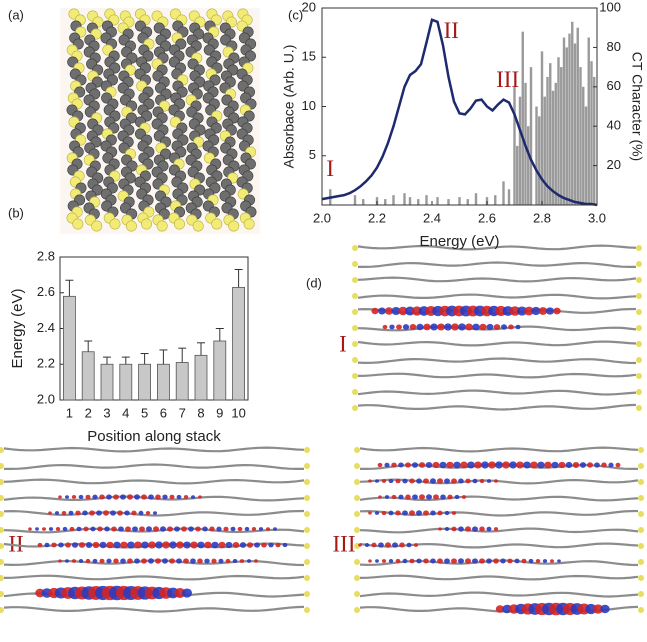  What do you see at coordinates (16, 212) in the screenshot?
I see `panel-label: (b)` at bounding box center [16, 212].